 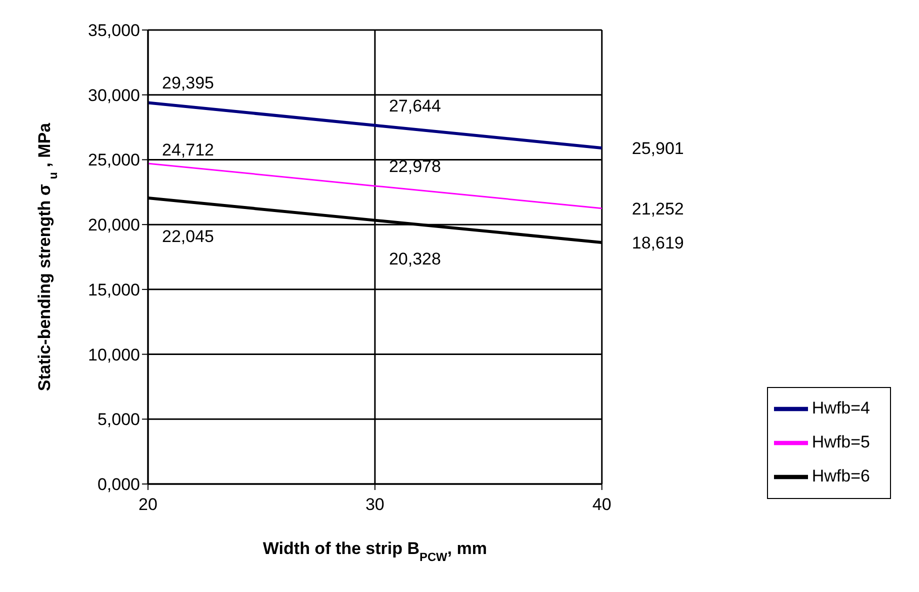 What do you see at coordinates (114, 290) in the screenshot?
I see `y-tick-label: 15,000` at bounding box center [114, 290].